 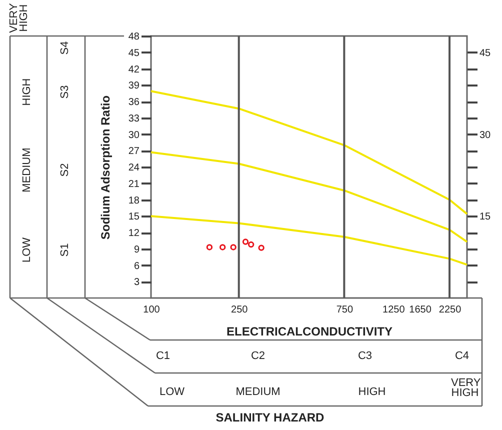 What do you see at coordinates (134, 217) in the screenshot?
I see `y-tick-label: 15` at bounding box center [134, 217].